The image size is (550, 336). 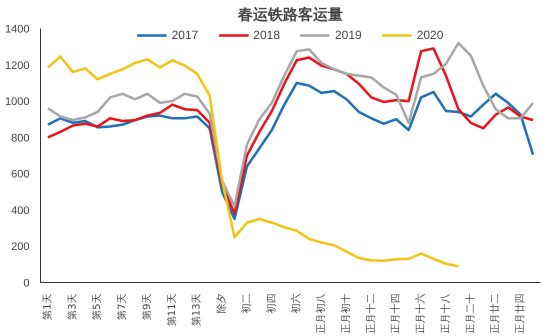 What do you see at coordinates (185, 35) in the screenshot?
I see `legend-label: 2017` at bounding box center [185, 35].